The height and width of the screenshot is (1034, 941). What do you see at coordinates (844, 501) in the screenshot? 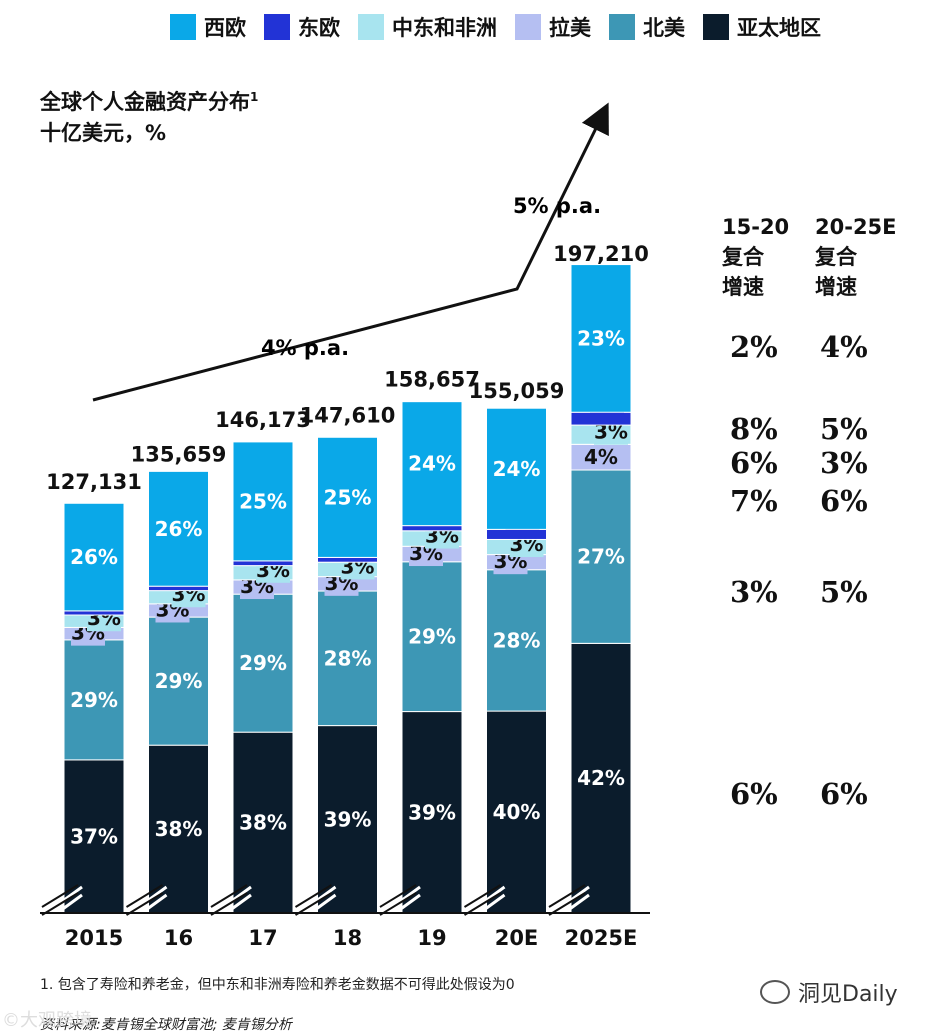
I see `cagr-latin-america-20-25: 6%` at bounding box center [844, 501].